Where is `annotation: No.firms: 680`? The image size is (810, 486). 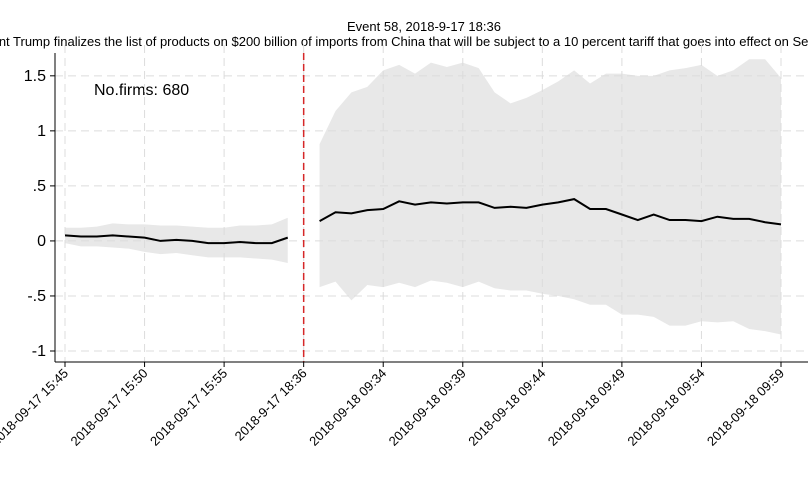
annotation: No.firms: 680 is located at coordinates (141, 90).